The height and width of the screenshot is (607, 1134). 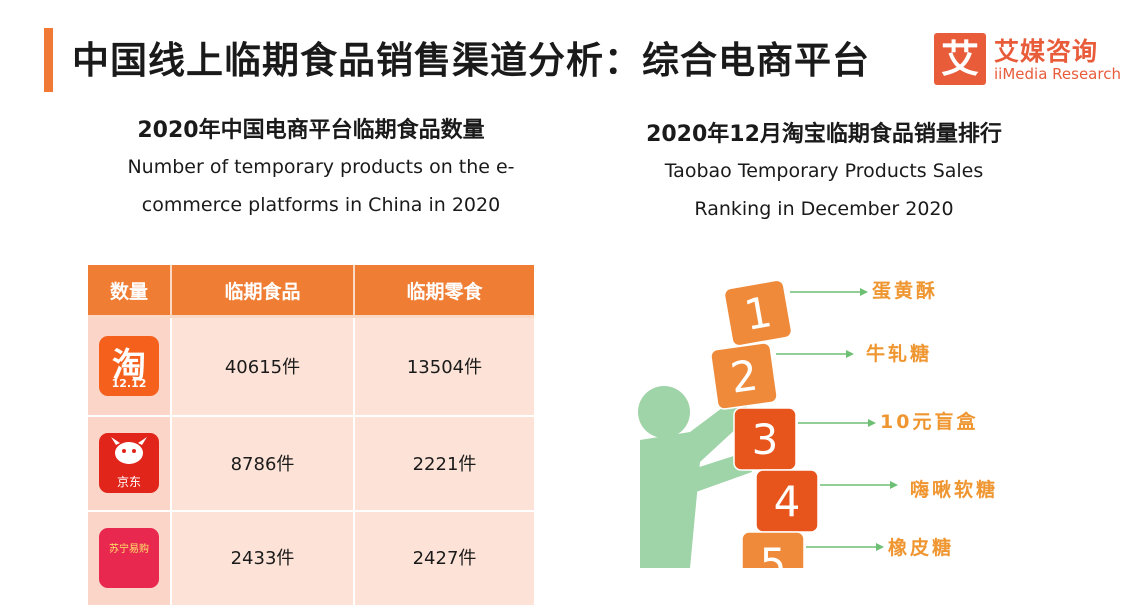 I want to click on rank-block: 1, so click(x=758, y=313).